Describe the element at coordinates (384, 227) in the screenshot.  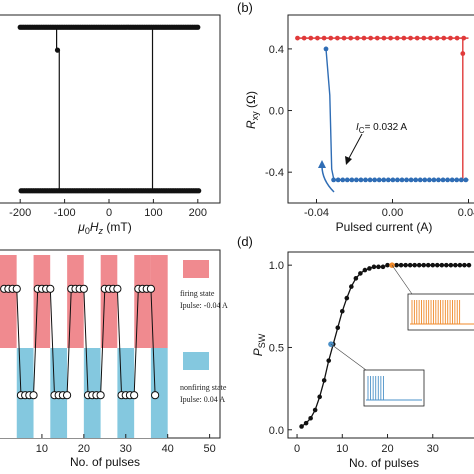
I see `panel-b-x-axis-title: Pulsed current (A)` at that location.